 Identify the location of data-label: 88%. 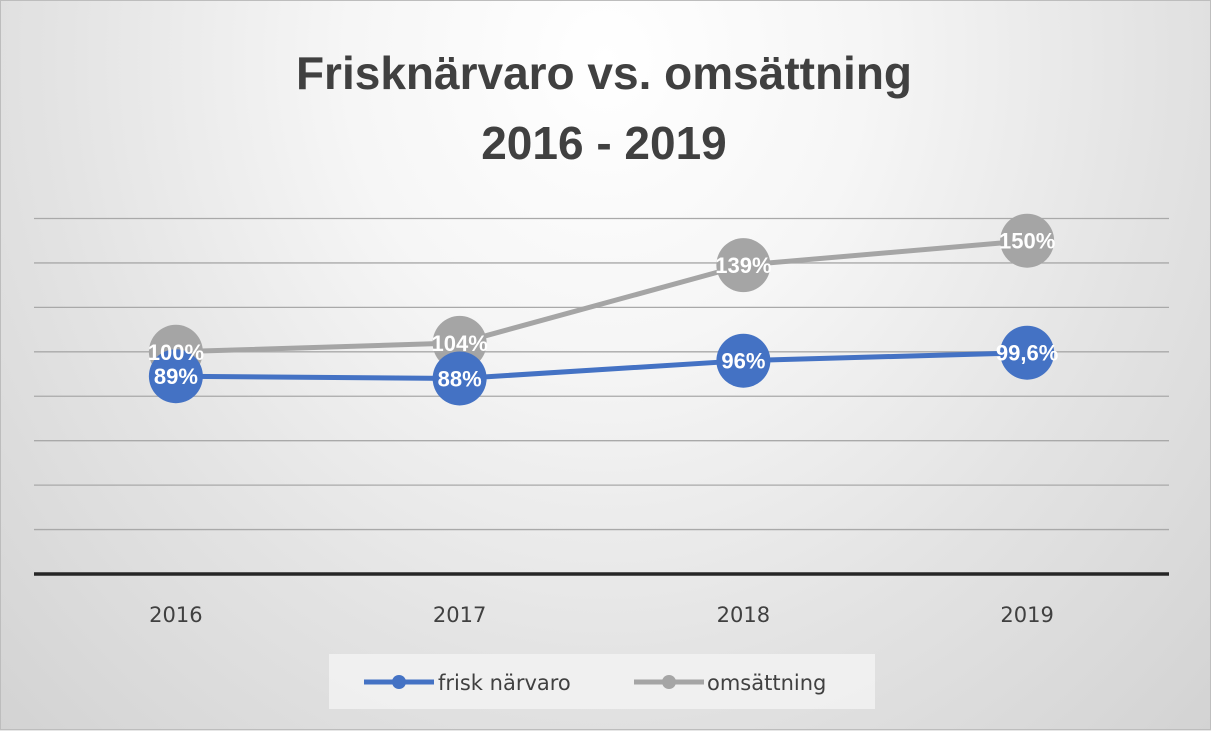
(460, 378).